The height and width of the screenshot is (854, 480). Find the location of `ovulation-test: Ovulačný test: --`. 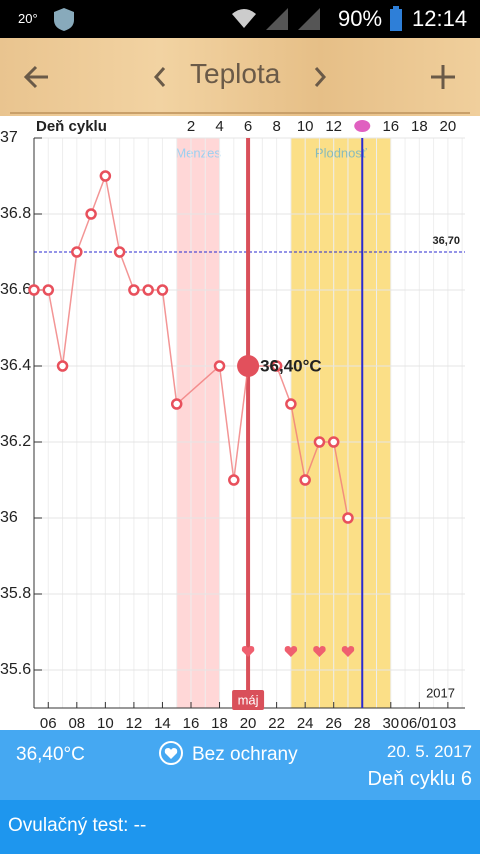

ovulation-test: Ovulačný test: -- is located at coordinates (77, 825).